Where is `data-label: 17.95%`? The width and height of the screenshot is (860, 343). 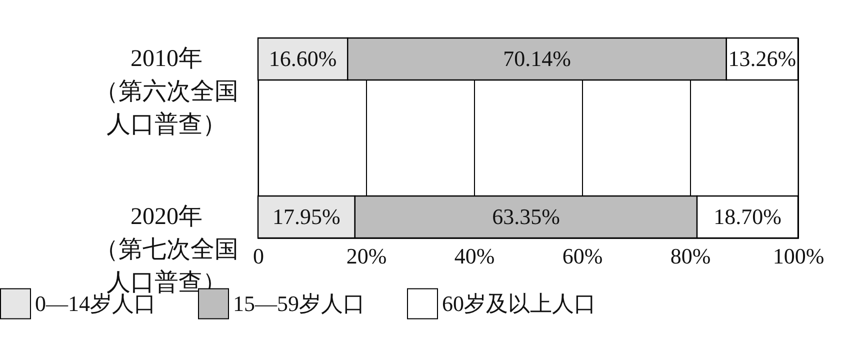
data-label: 17.95% is located at coordinates (306, 216).